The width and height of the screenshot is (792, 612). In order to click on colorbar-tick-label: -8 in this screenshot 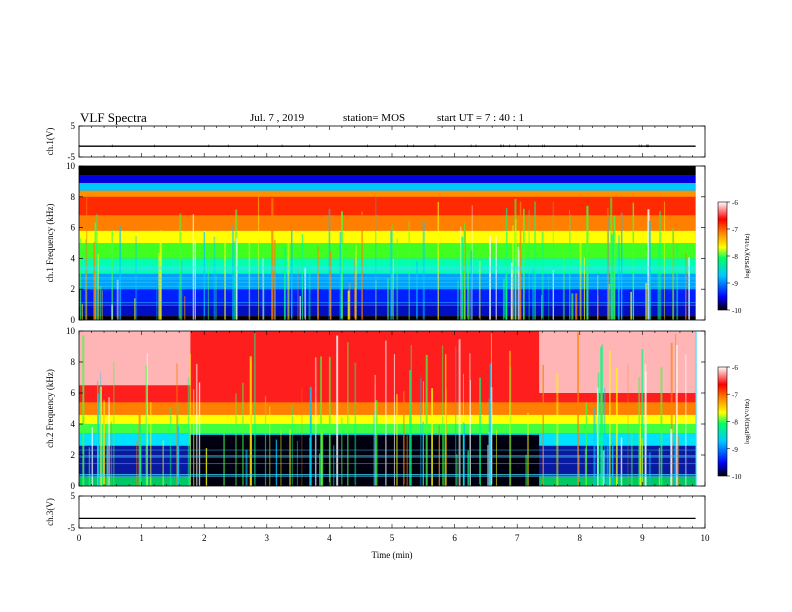, I will do `click(735, 257)`.